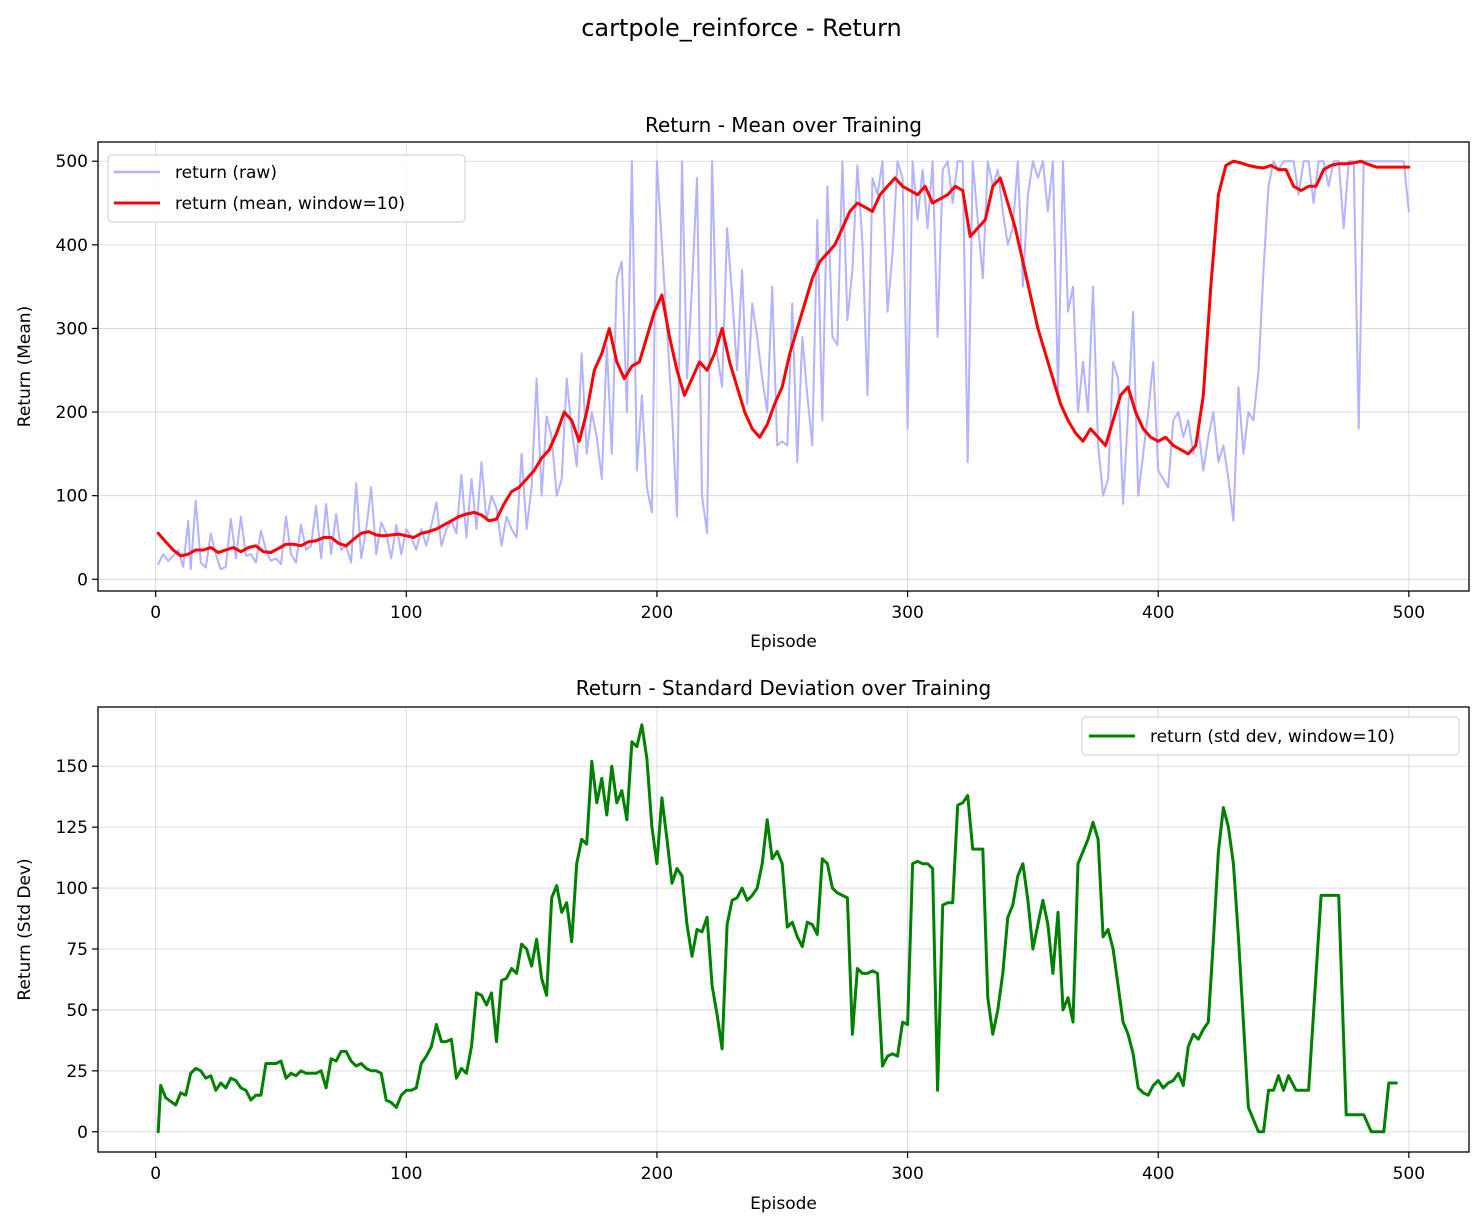 The image size is (1483, 1229). I want to click on bottom-ytick-label: 125, so click(72, 828).